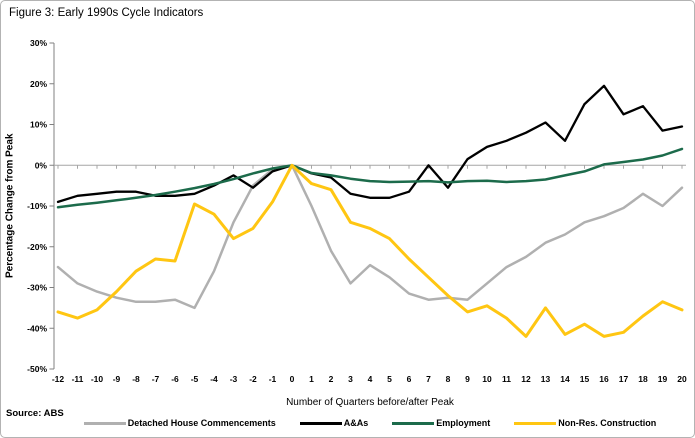  I want to click on x-tick-label: 14, so click(565, 379).